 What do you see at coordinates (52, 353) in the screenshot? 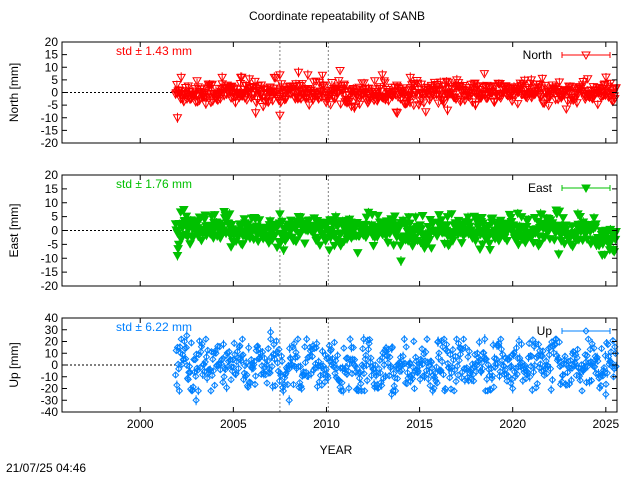
I see `y-tick-label: 10` at bounding box center [52, 353].